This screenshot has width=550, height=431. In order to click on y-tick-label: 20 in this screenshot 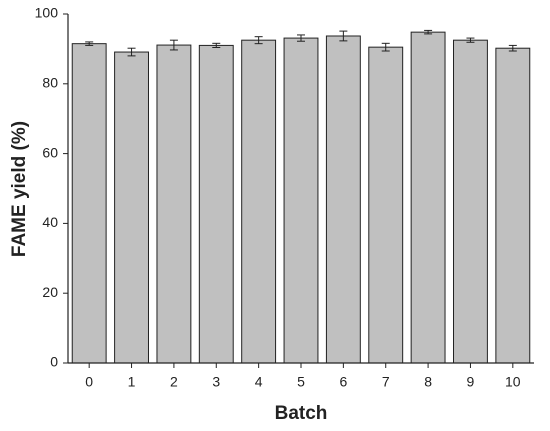, I will do `click(50, 292)`.